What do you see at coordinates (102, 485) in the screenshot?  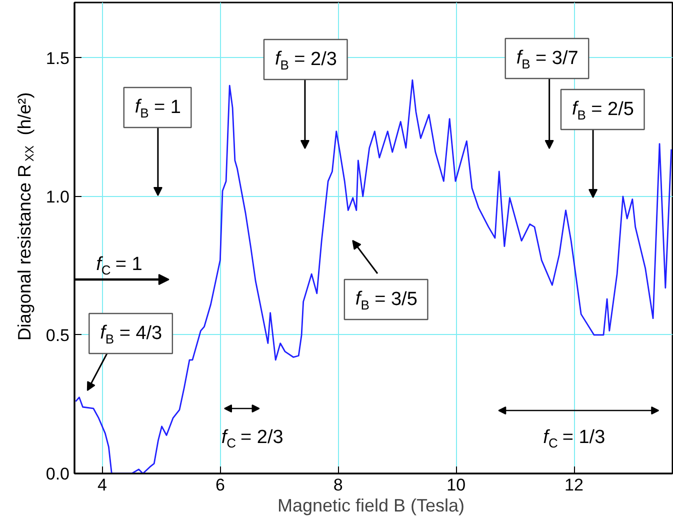 I see `x-tick-label: 4` at bounding box center [102, 485].